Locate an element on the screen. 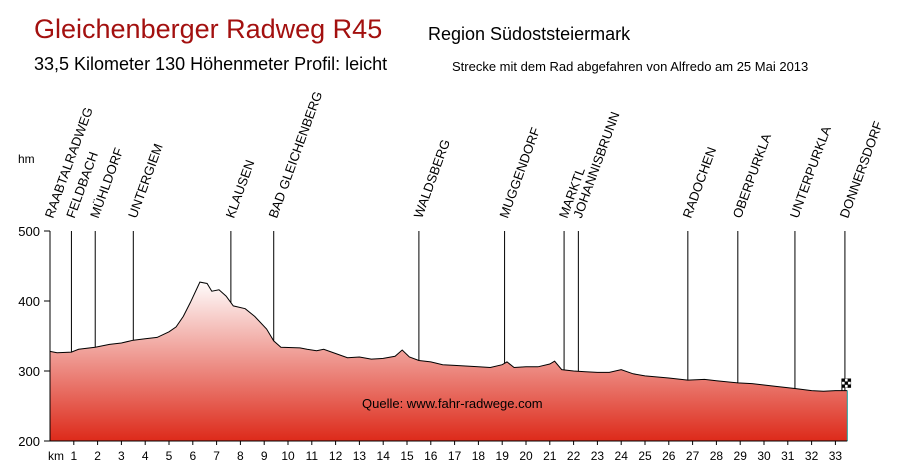  x-tick-label: 26 is located at coordinates (669, 456).